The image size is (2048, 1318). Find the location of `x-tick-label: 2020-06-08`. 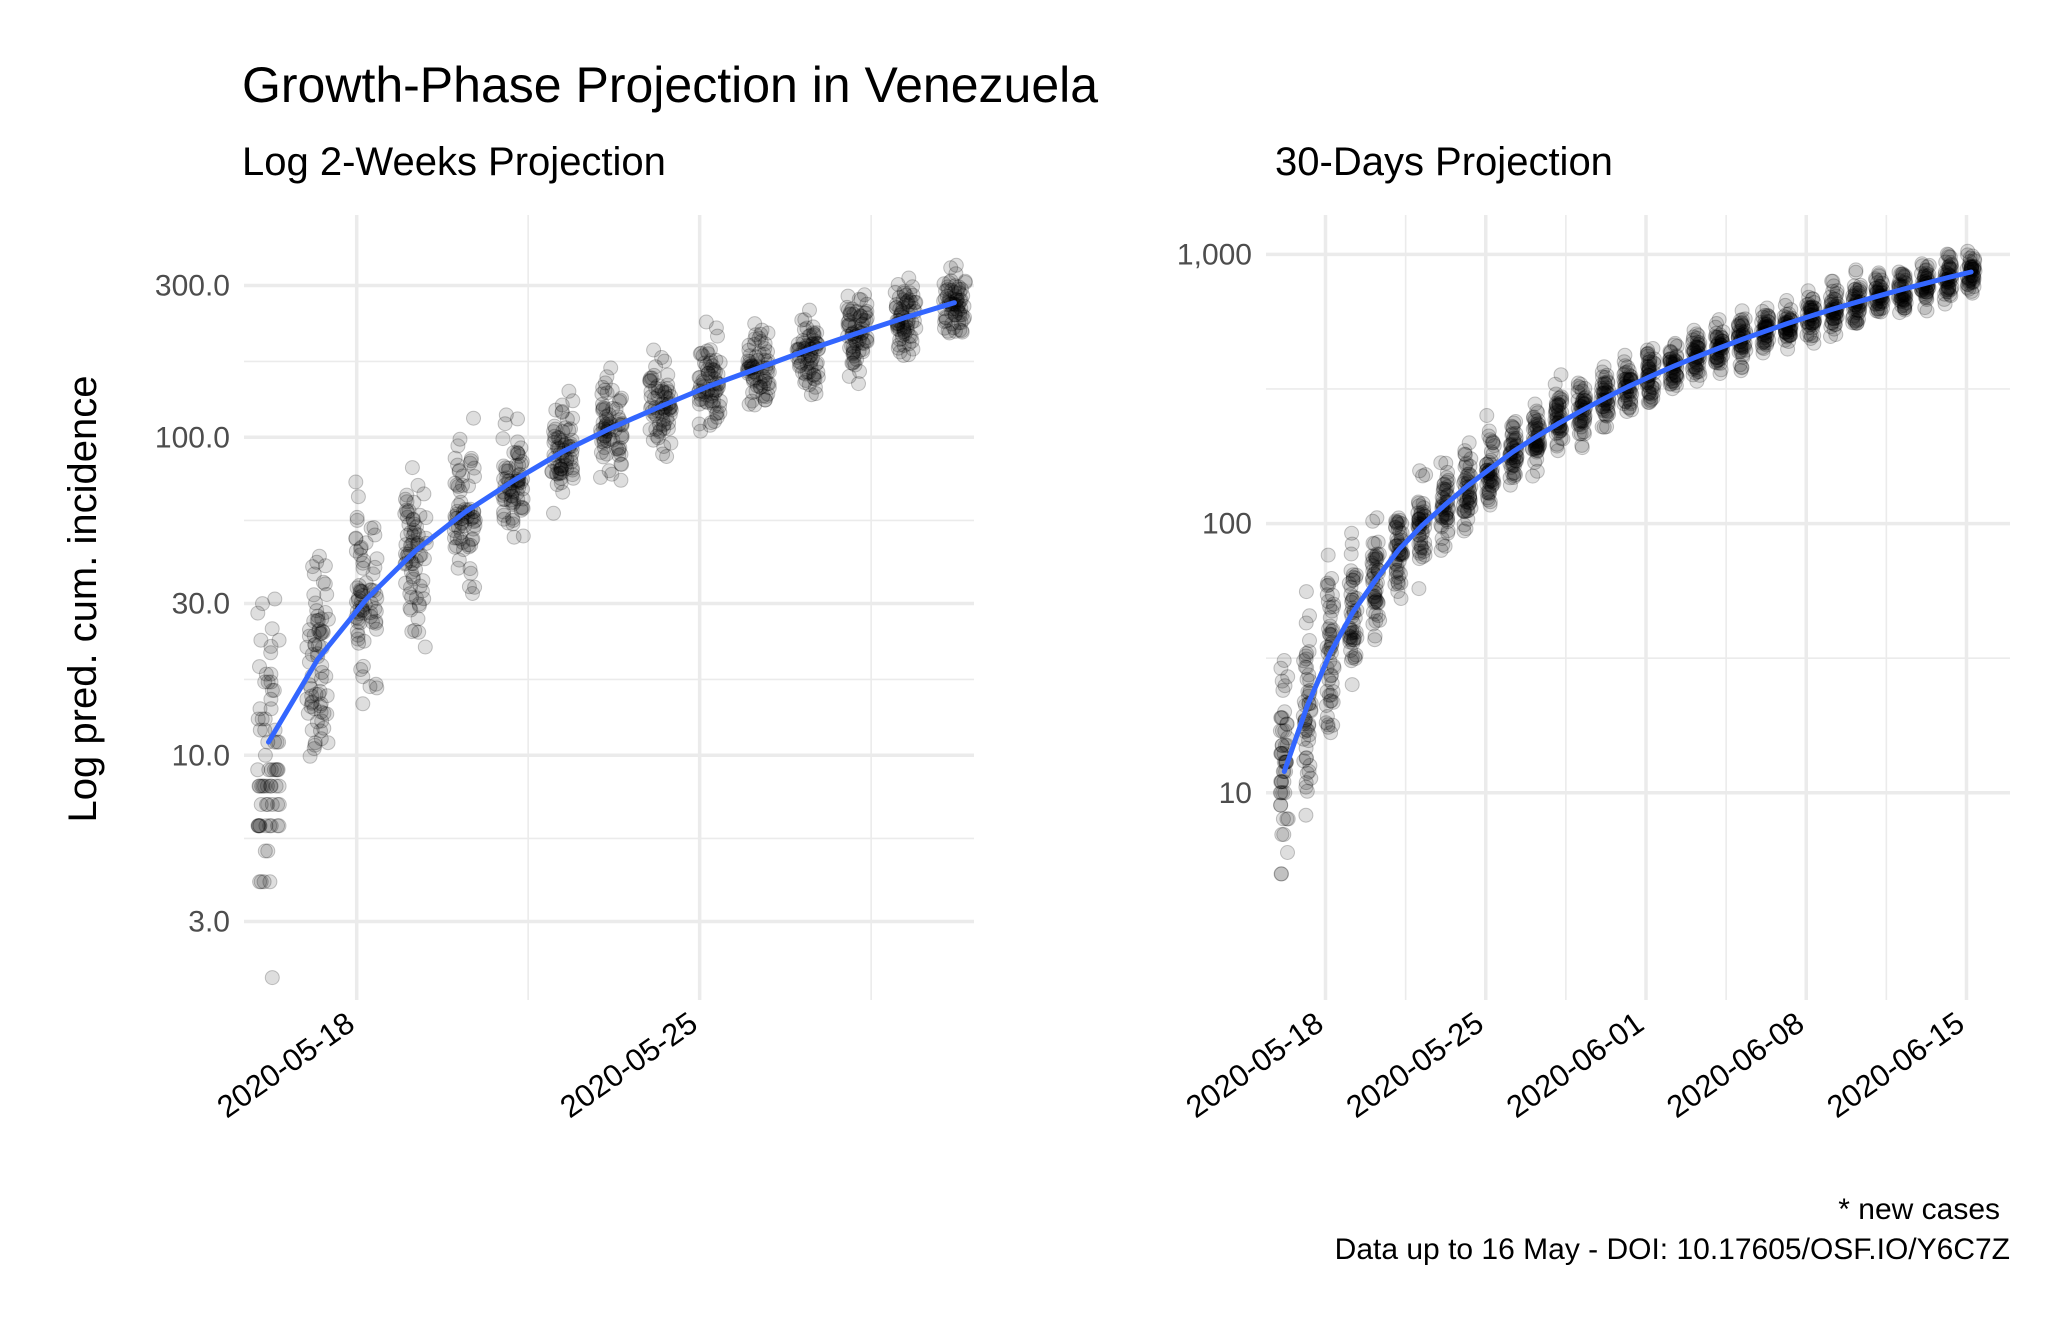

x-tick-label: 2020-06-08 is located at coordinates (1735, 1065).